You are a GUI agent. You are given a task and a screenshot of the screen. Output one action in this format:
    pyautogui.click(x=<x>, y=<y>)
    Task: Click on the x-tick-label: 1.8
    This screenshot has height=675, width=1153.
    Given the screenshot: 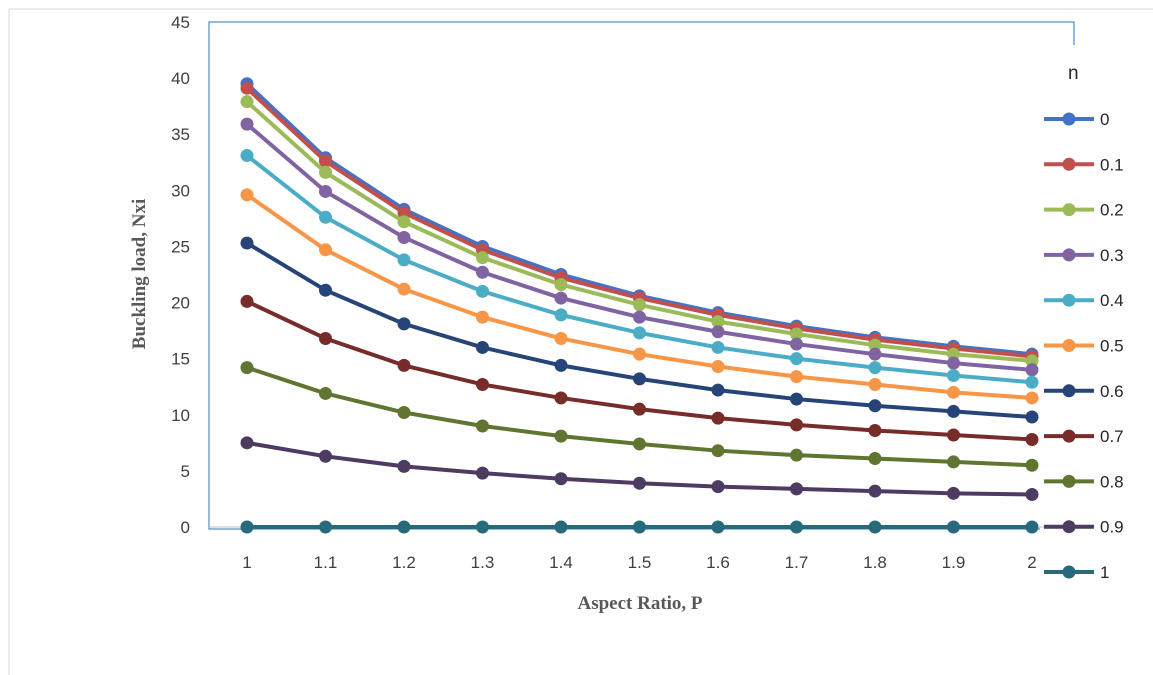 What is the action you would take?
    pyautogui.click(x=875, y=562)
    